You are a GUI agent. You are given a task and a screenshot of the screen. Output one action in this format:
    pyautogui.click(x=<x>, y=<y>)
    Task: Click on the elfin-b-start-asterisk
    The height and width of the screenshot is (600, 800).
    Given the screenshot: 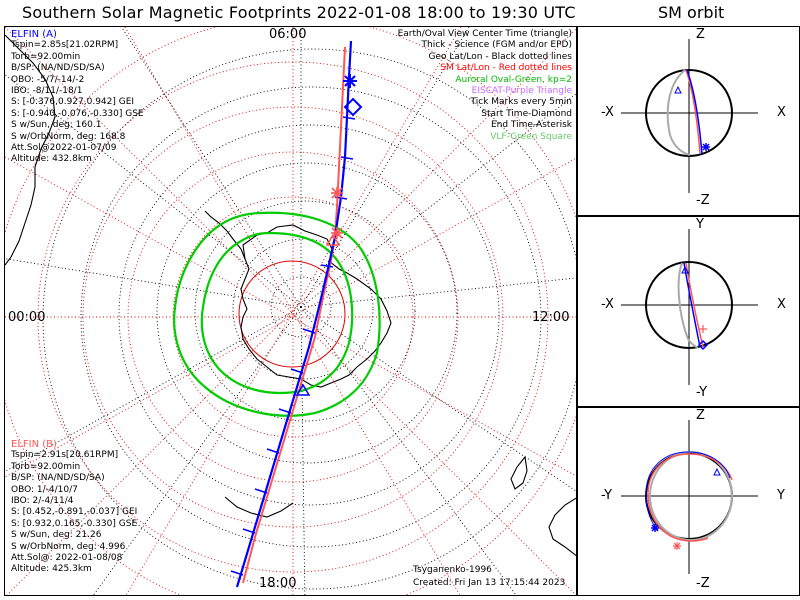 What is the action you would take?
    pyautogui.click(x=337, y=233)
    